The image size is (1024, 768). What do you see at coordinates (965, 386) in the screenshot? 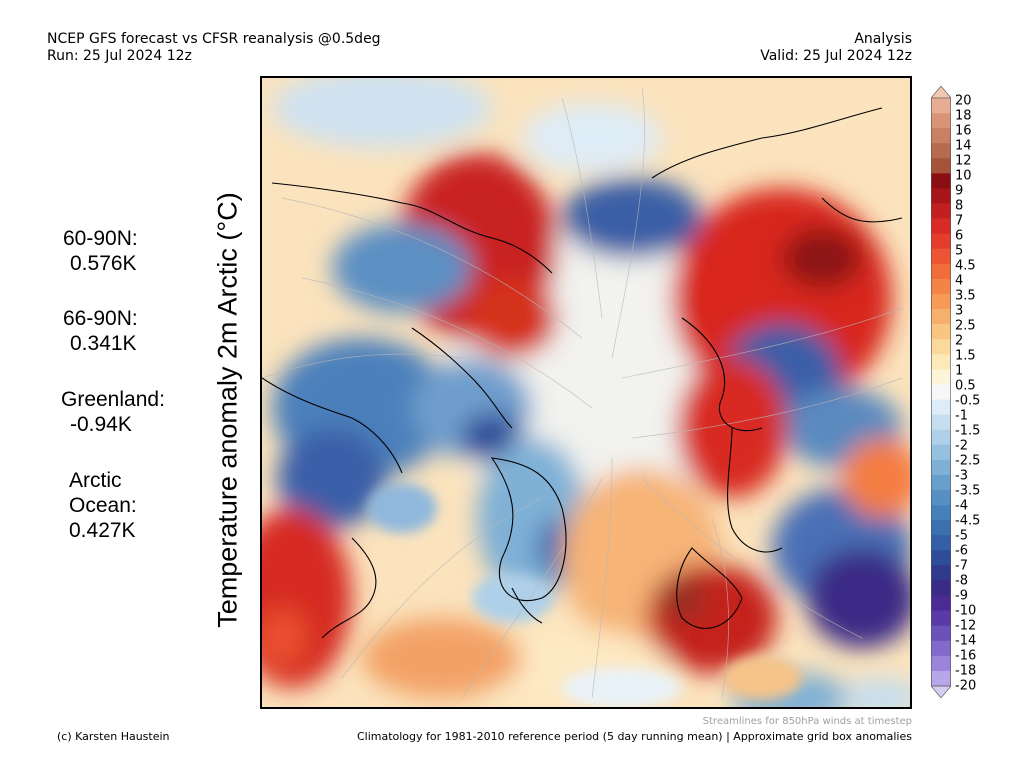
I see `colorbar-tick-label: 0.5` at bounding box center [965, 386].